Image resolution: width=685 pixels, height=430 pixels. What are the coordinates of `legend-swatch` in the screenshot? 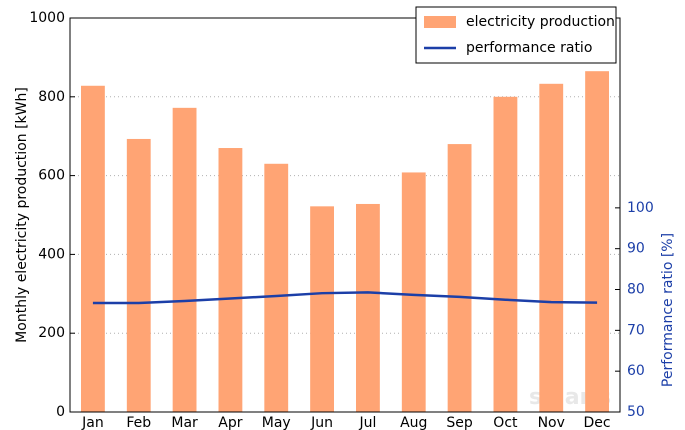 It's located at (440, 22).